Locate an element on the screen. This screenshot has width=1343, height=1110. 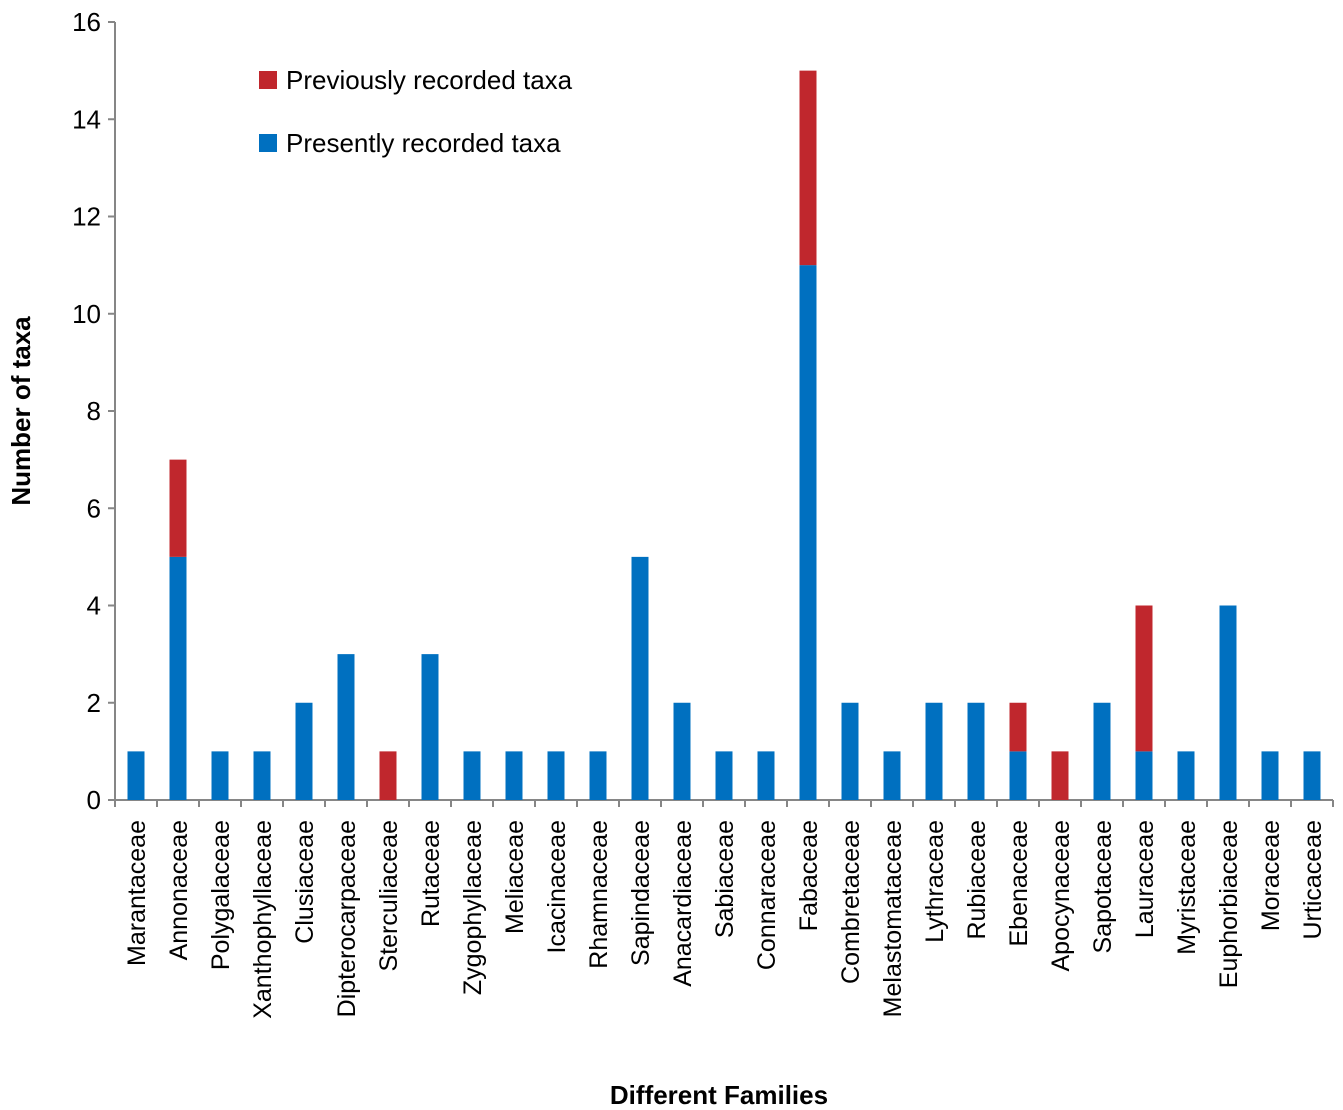
x-tick-label: Xanthophyllaceae is located at coordinates (263, 919).